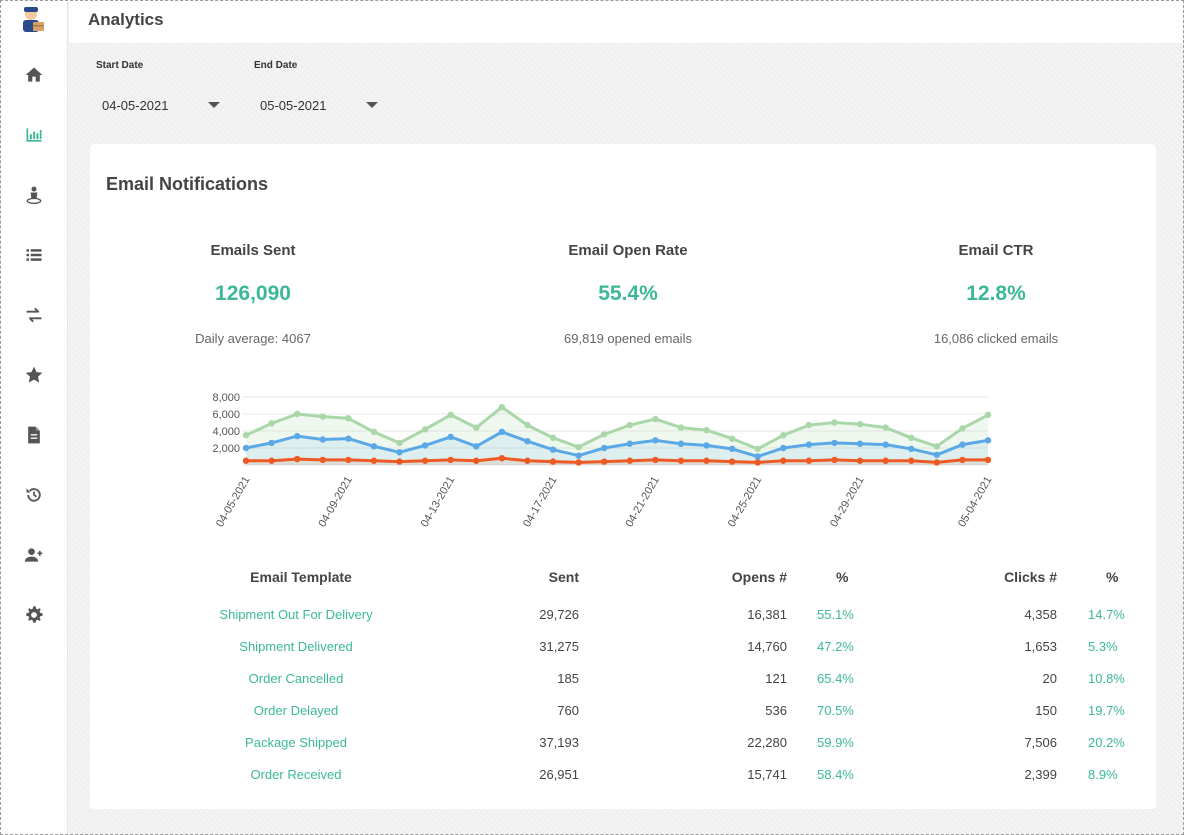 The image size is (1184, 835). Describe the element at coordinates (161, 105) in the screenshot. I see `start-date-select: 04-05-2021` at that location.